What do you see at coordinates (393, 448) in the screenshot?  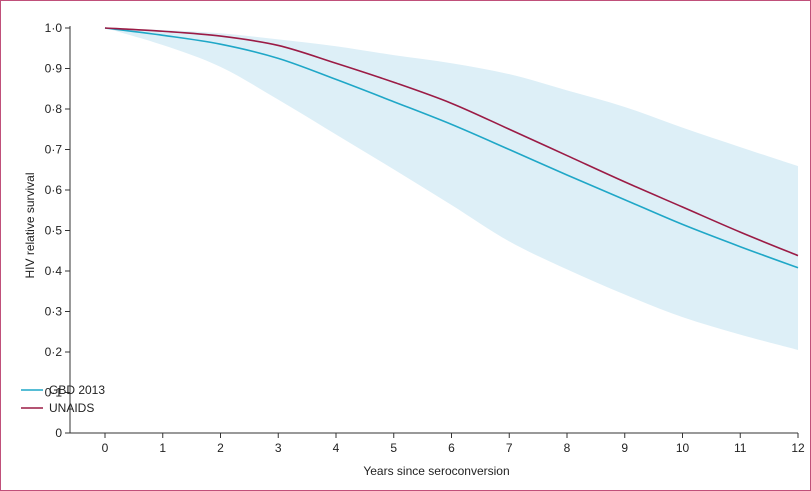 I see `x-tick-label: 5` at bounding box center [393, 448].